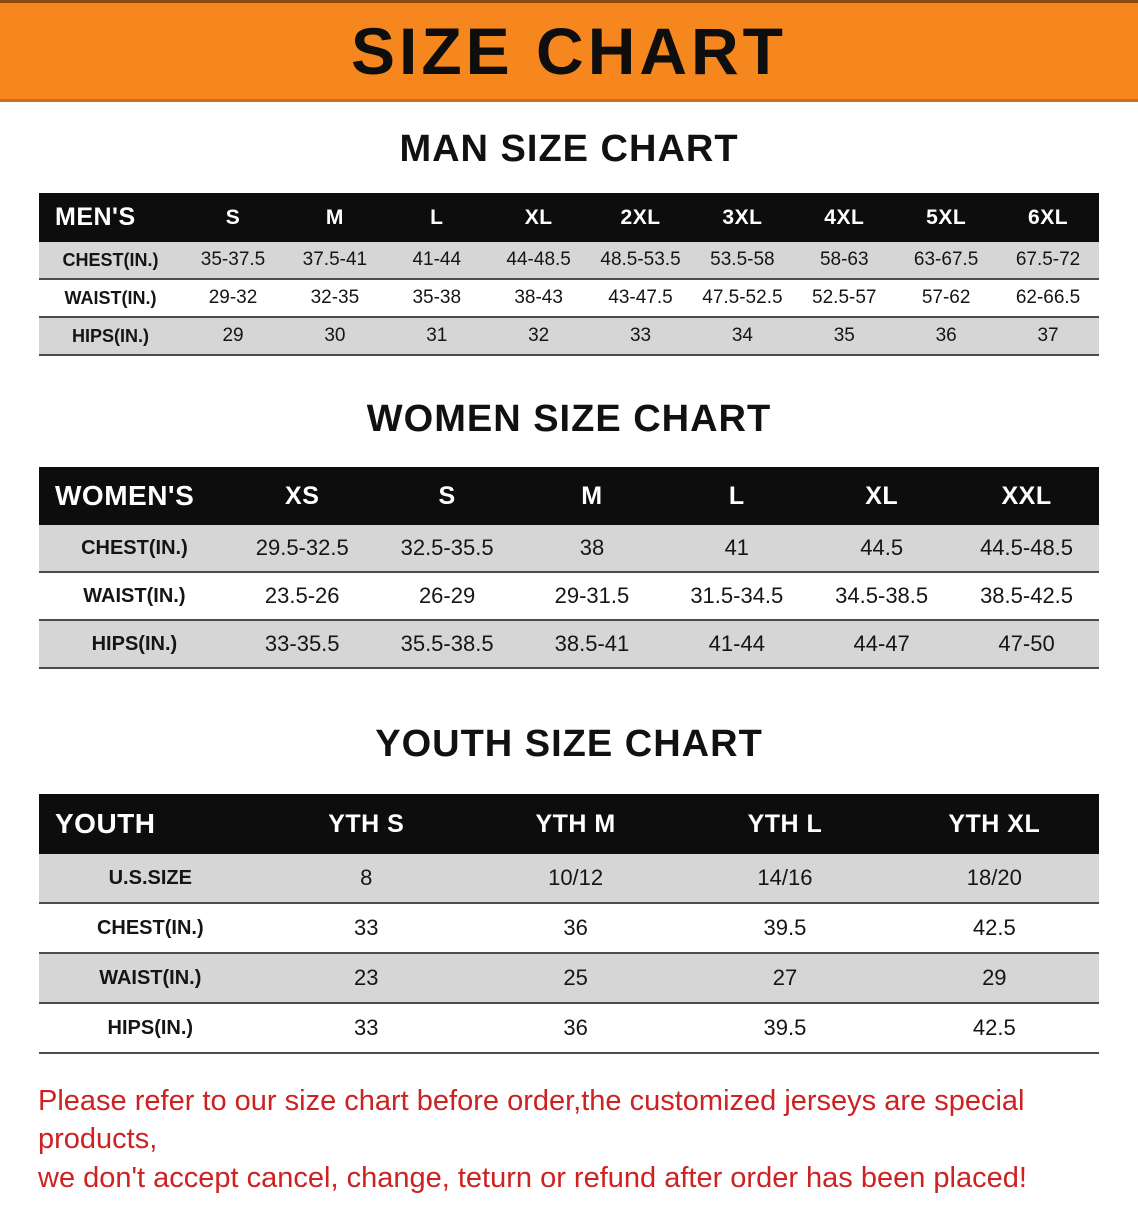 Image resolution: width=1138 pixels, height=1209 pixels. What do you see at coordinates (150, 879) in the screenshot?
I see `row-label-cell: U.S.SIZE` at bounding box center [150, 879].